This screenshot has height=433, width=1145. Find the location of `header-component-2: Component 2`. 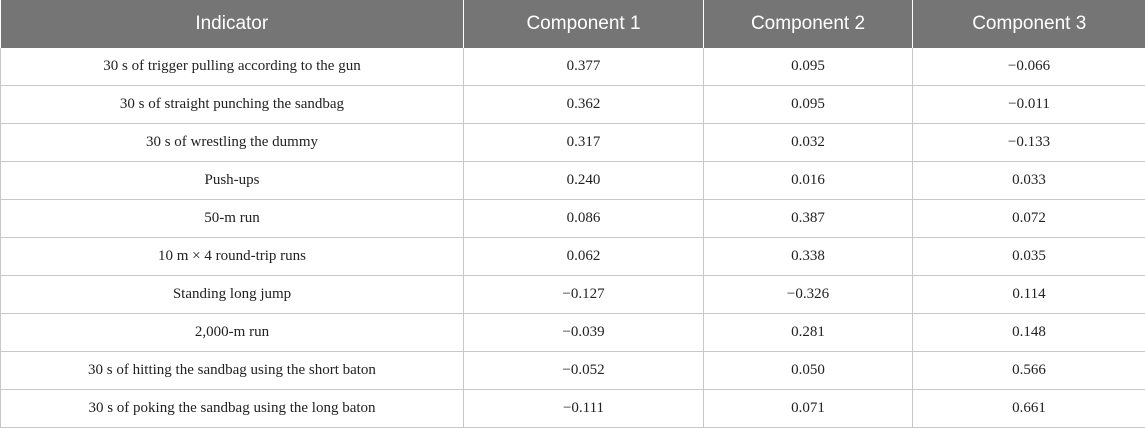

header-component-2: Component 2 is located at coordinates (808, 24).